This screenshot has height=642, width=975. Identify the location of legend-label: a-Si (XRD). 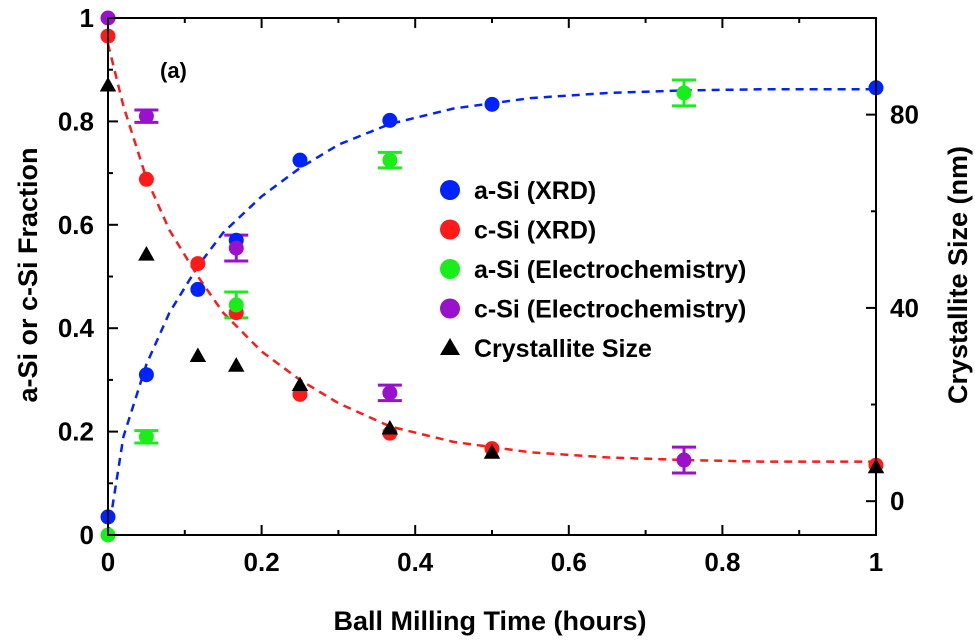
(535, 191).